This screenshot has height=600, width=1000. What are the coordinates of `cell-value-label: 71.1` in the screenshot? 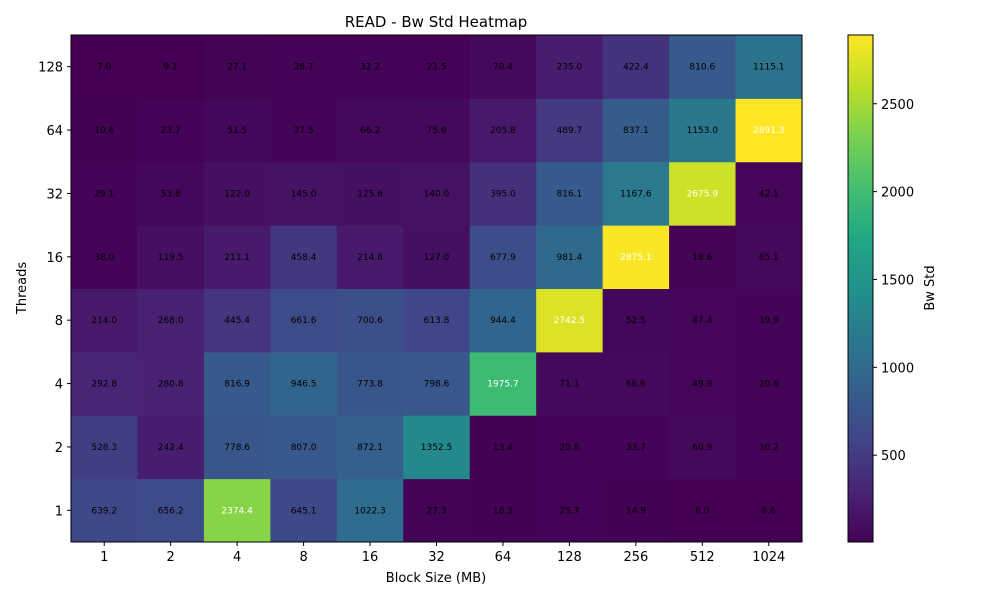 It's located at (569, 385).